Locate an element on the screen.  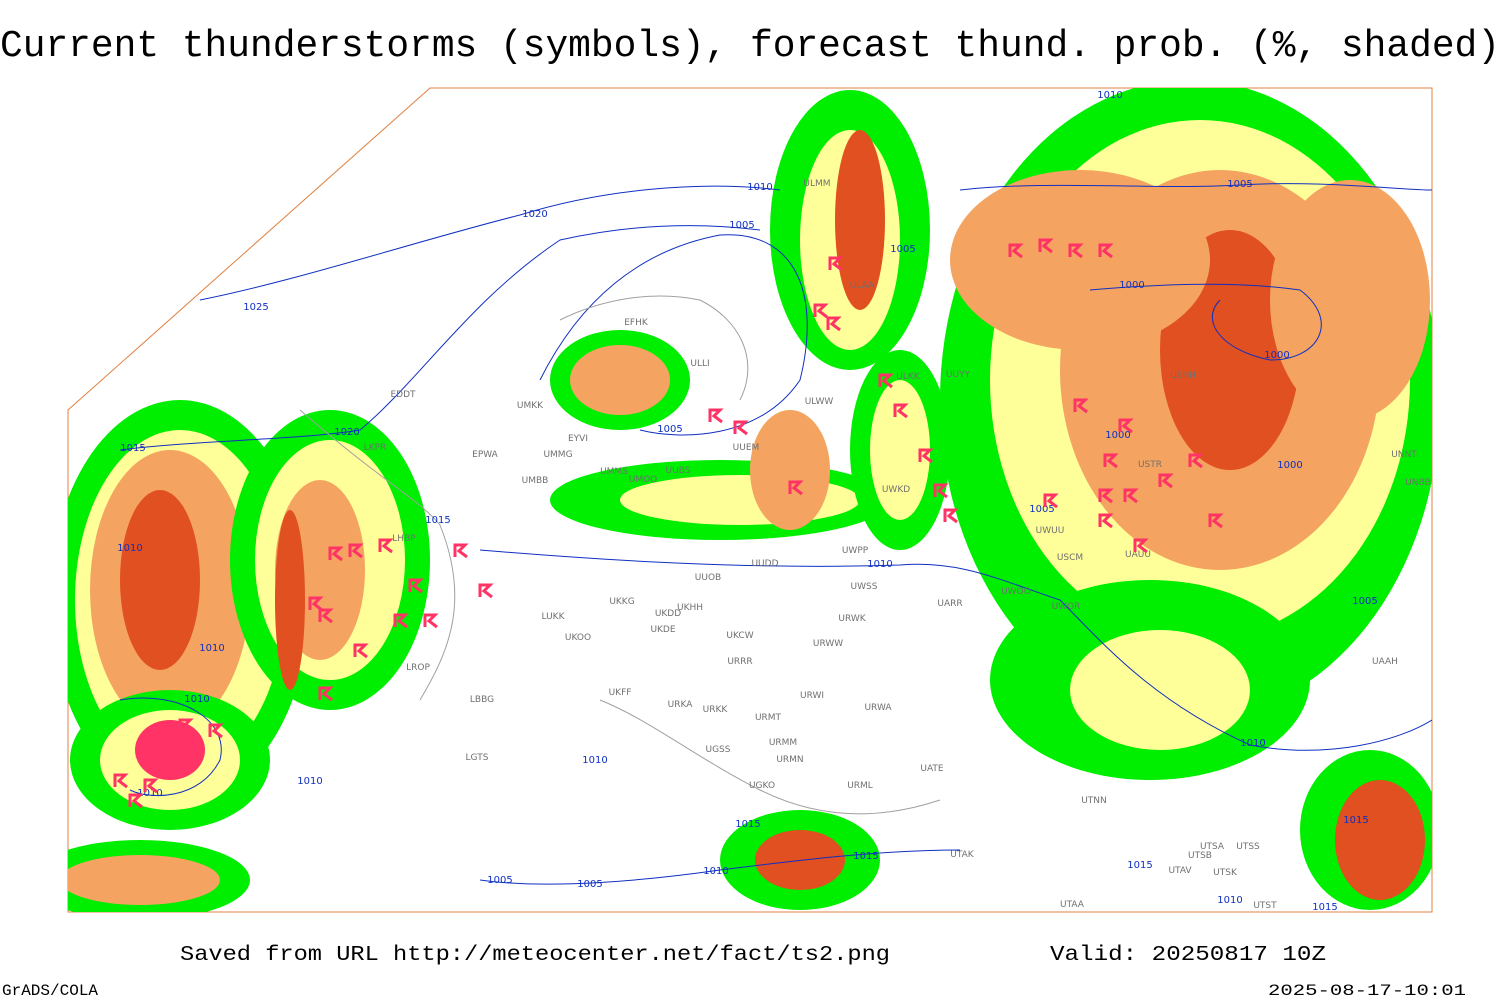
station-label: UUOB is located at coordinates (708, 578).